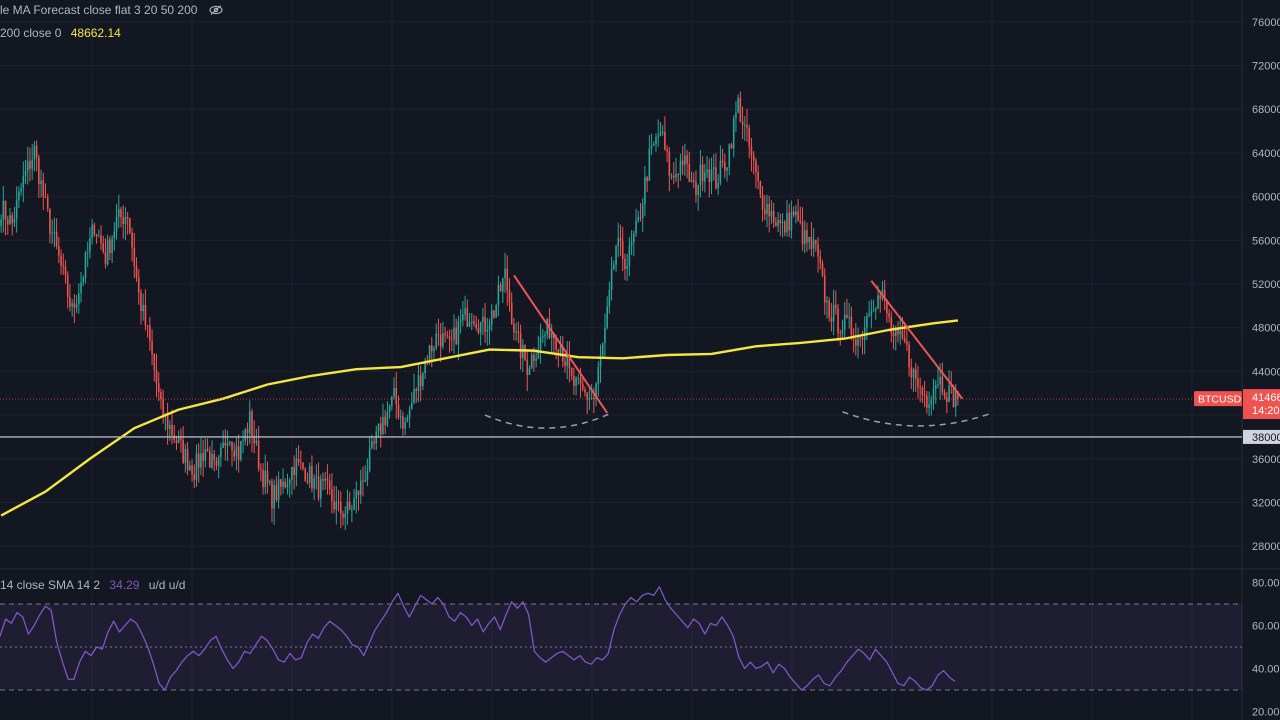  What do you see at coordinates (1266, 398) in the screenshot?
I see `last-price-text: 41466` at bounding box center [1266, 398].